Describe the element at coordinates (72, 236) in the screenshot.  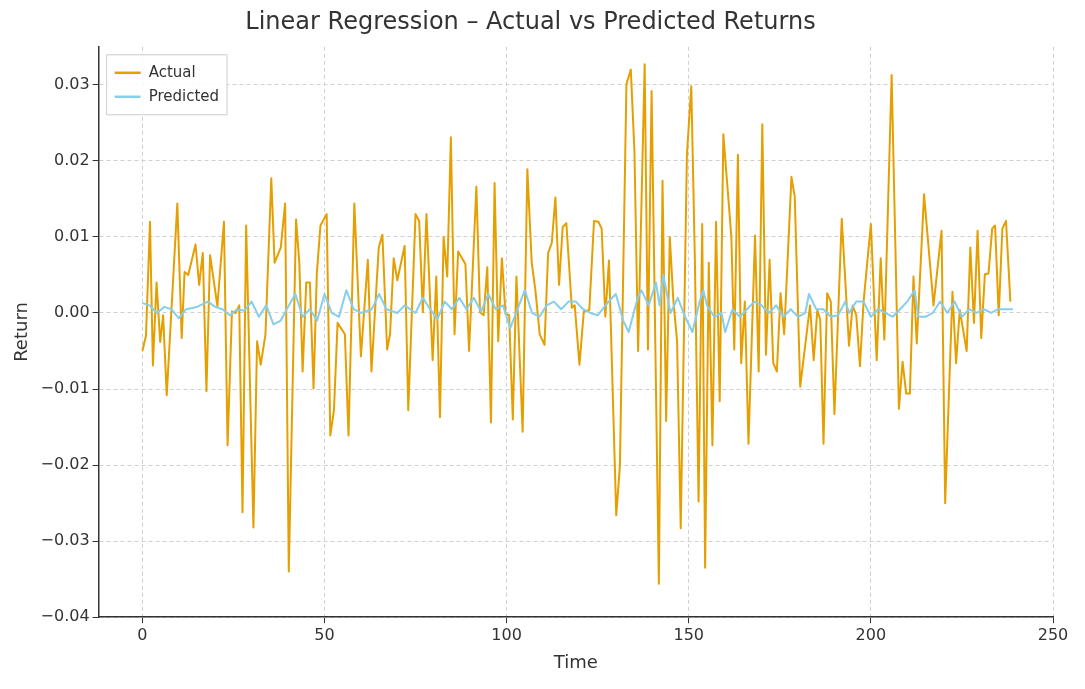
I see `y-tick-label: 0.01` at that location.